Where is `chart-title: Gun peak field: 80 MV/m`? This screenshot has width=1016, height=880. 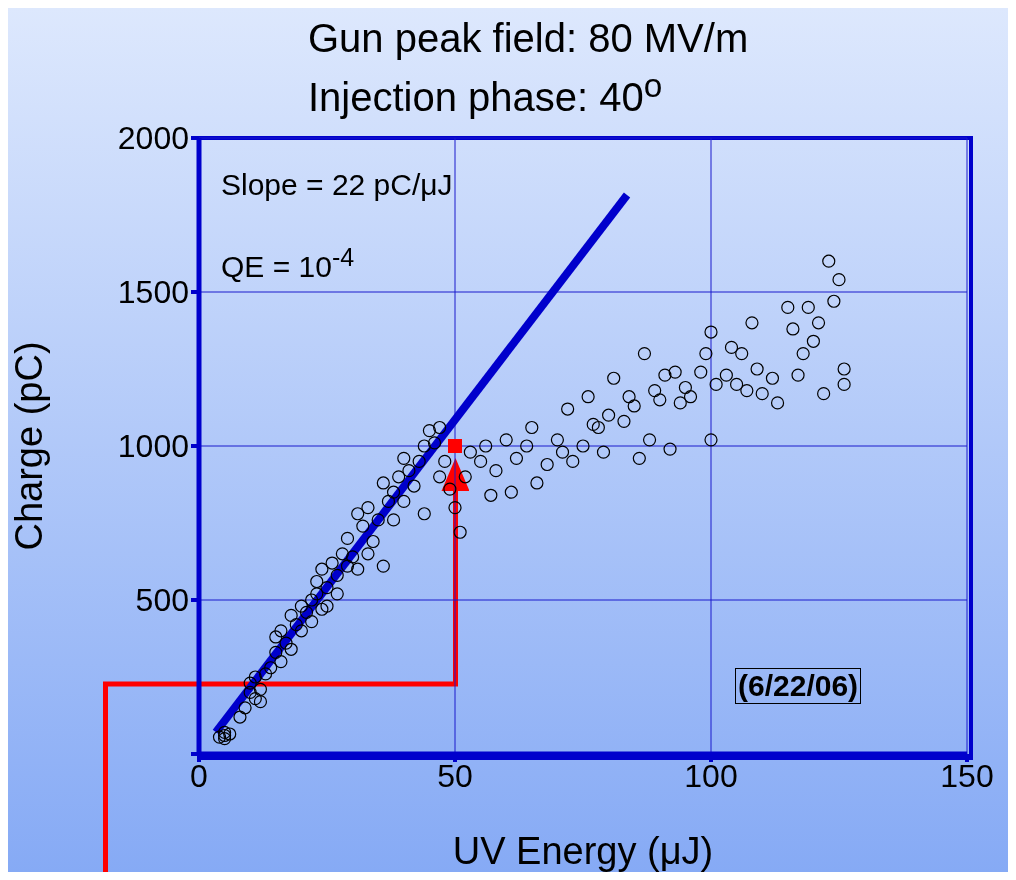 chart-title: Gun peak field: 80 MV/m is located at coordinates (528, 38).